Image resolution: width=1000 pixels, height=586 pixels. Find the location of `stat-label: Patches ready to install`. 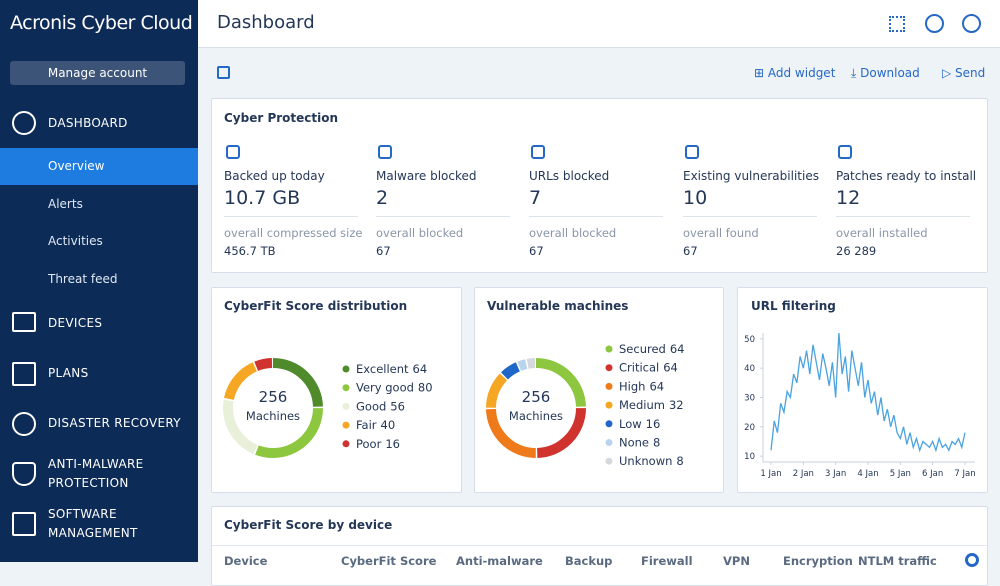

stat-label: Patches ready to install is located at coordinates (906, 176).